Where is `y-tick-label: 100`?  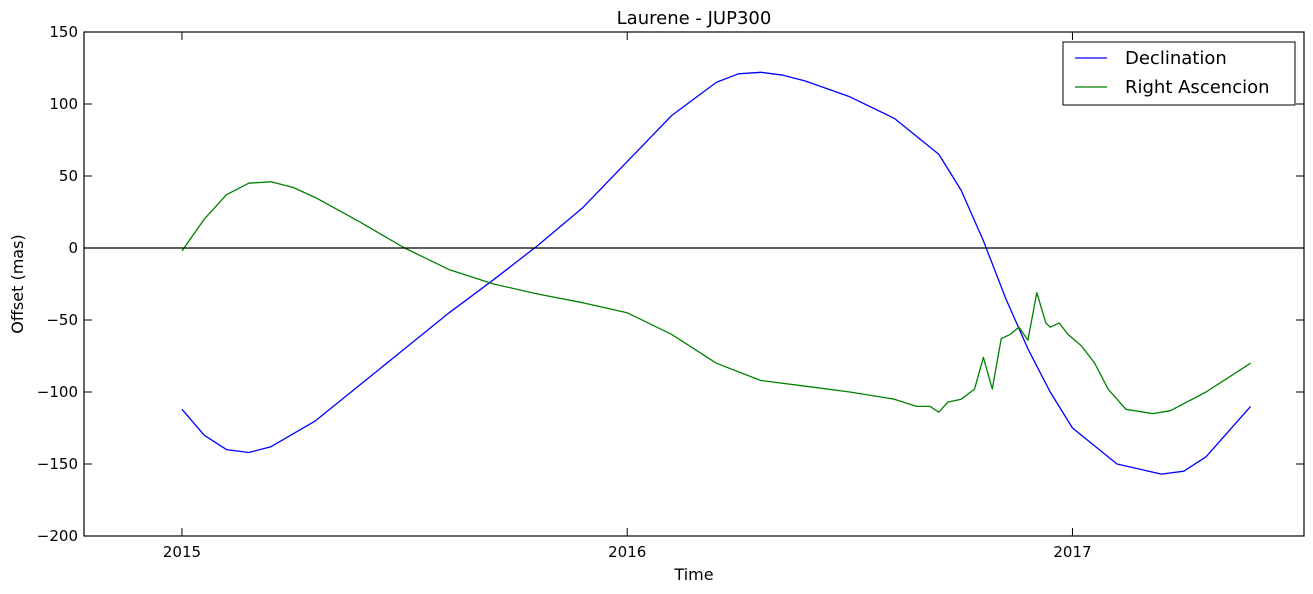
y-tick-label: 100 is located at coordinates (63, 104).